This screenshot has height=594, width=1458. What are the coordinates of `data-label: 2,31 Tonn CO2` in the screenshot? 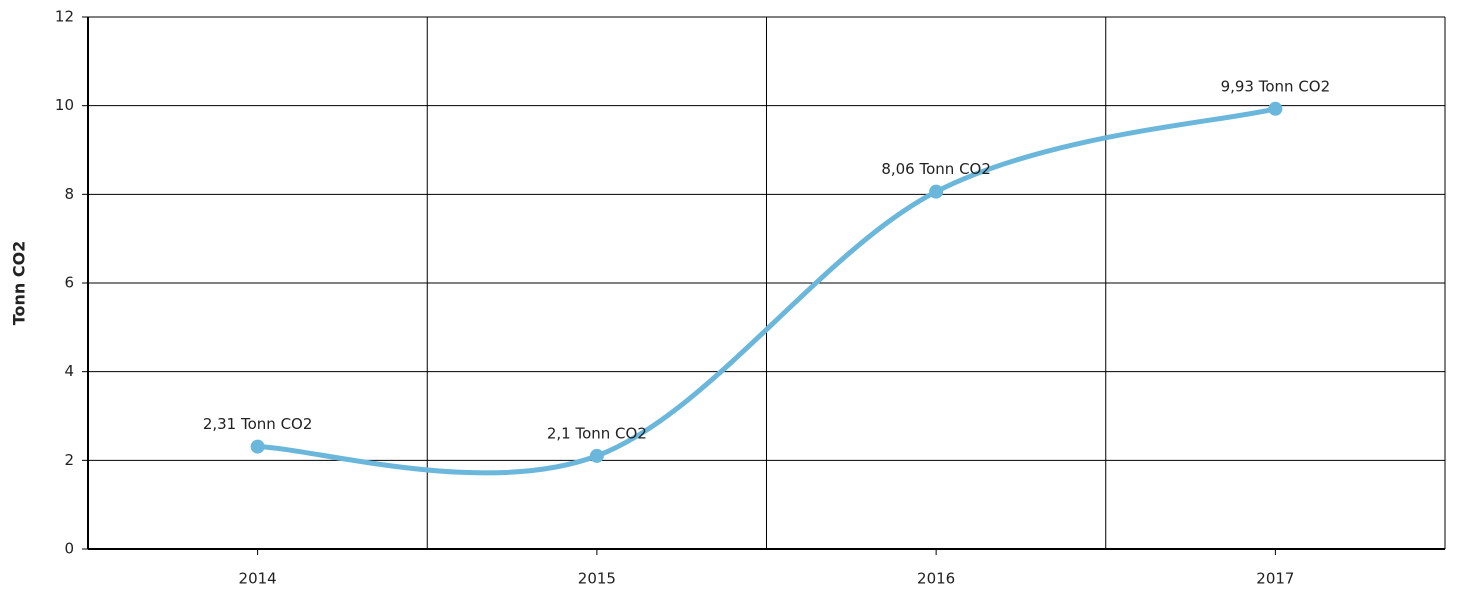 It's located at (258, 424).